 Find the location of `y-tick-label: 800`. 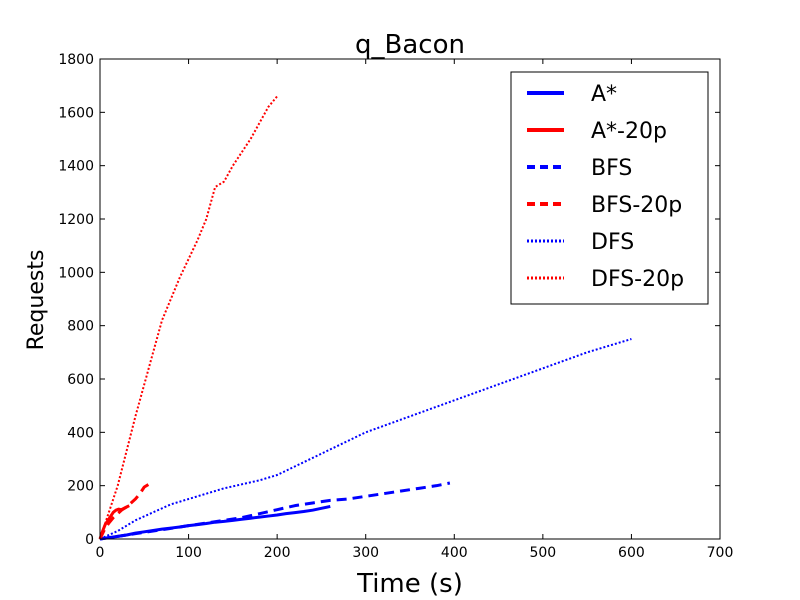

y-tick-label: 800 is located at coordinates (80, 327).